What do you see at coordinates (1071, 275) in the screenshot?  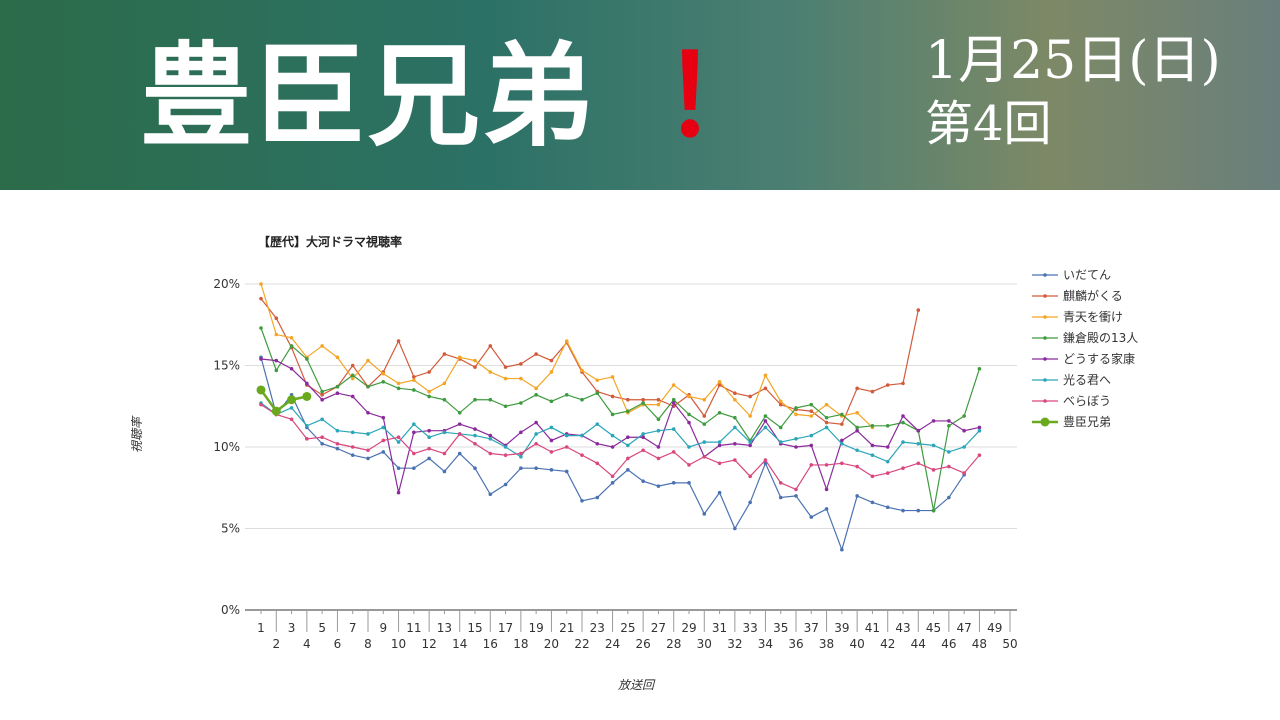 I see `legend-item: いだてん` at bounding box center [1071, 275].